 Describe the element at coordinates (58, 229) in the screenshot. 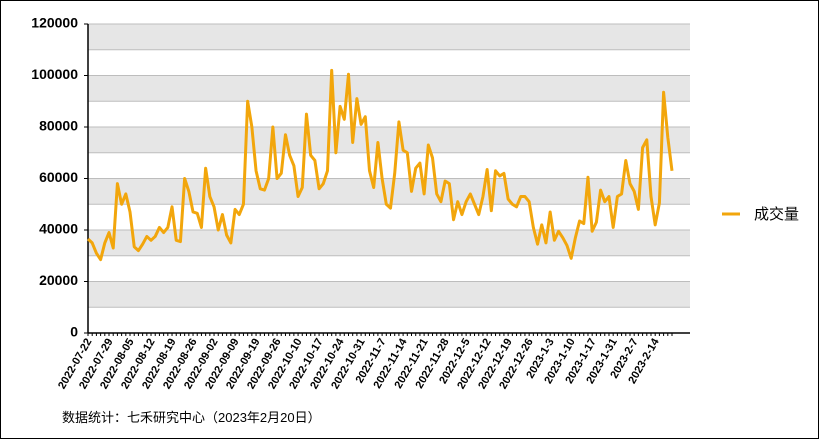

I see `y-tick-label: 40000` at that location.